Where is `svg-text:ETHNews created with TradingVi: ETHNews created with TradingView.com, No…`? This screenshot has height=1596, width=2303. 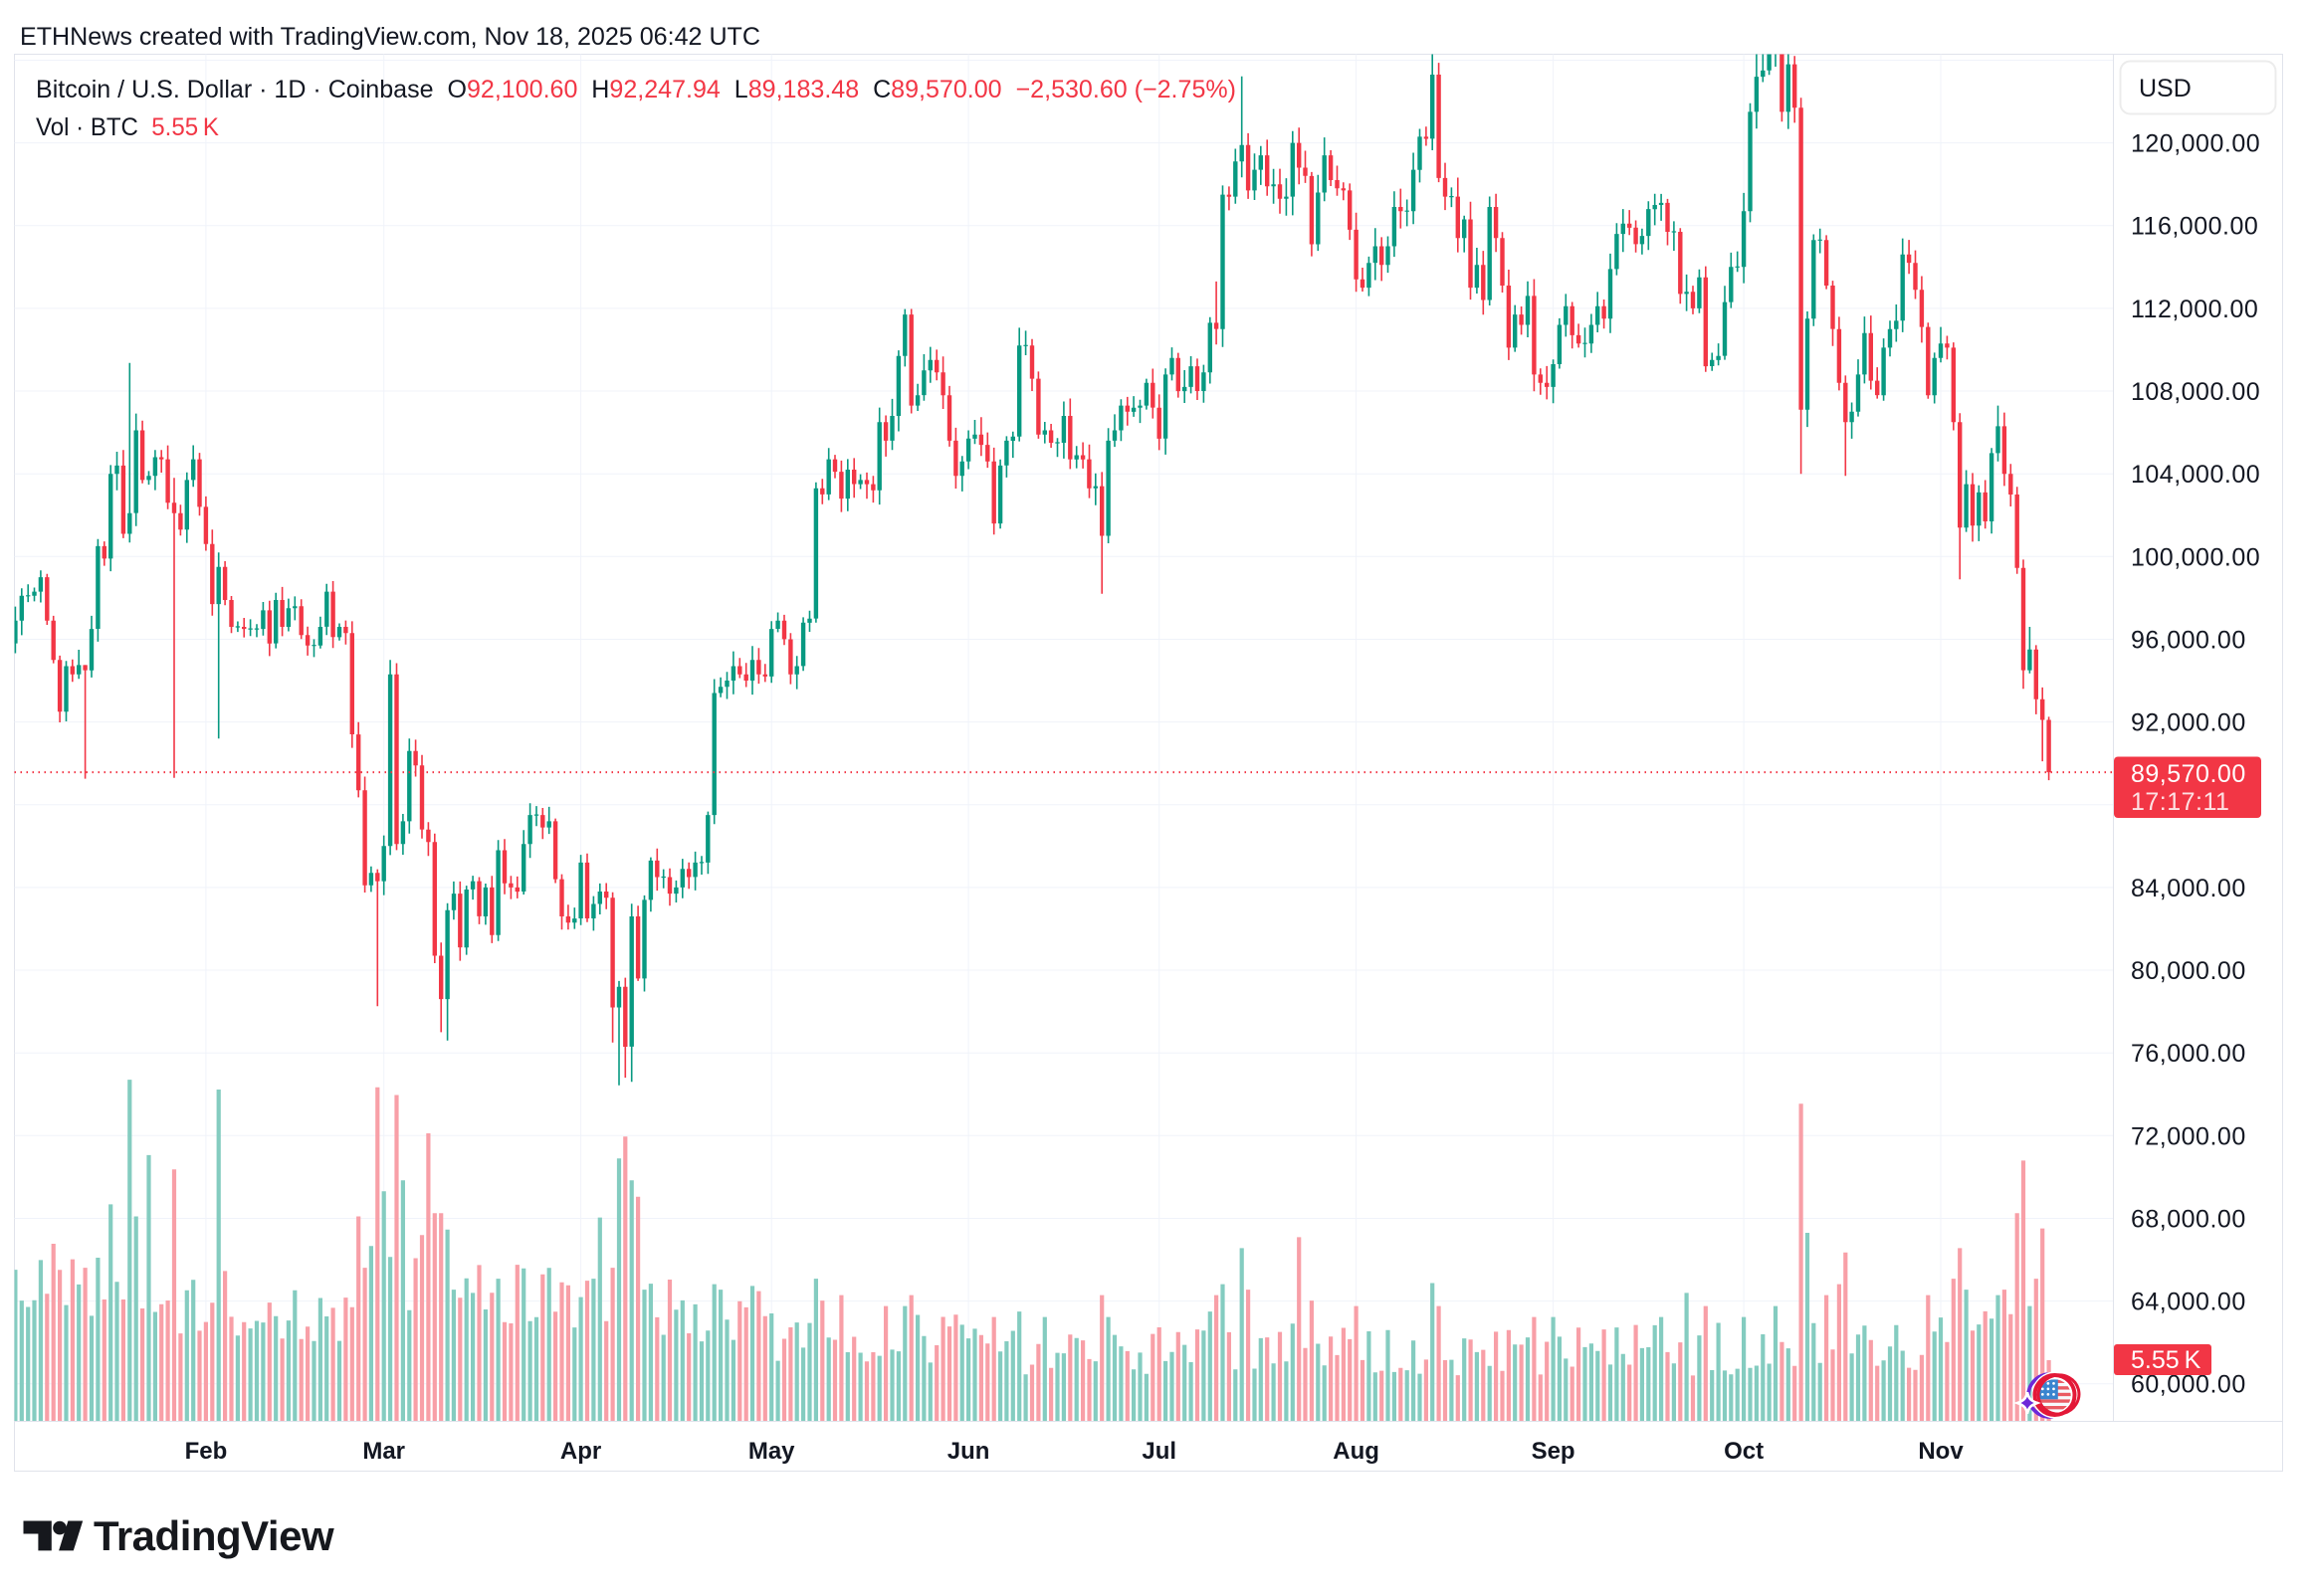
svg-text:ETHNews created with TradingVi: ETHNews created with TradingView.com, No… is located at coordinates (390, 37).